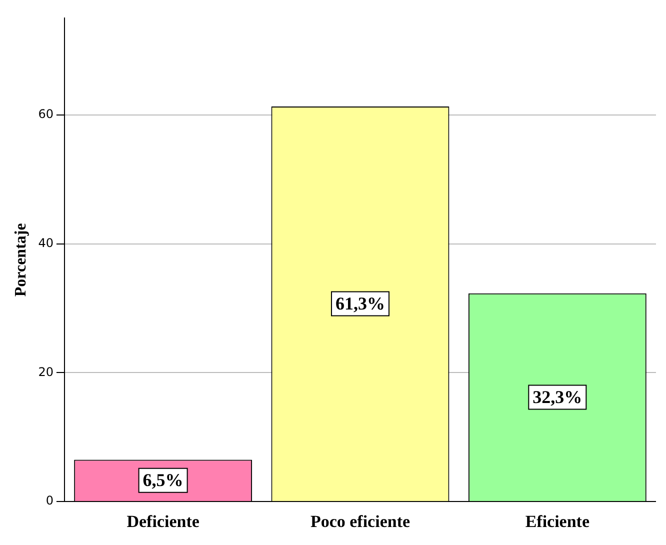 Image resolution: width=666 pixels, height=545 pixels. I want to click on y-tick-label: 60, so click(46, 114).